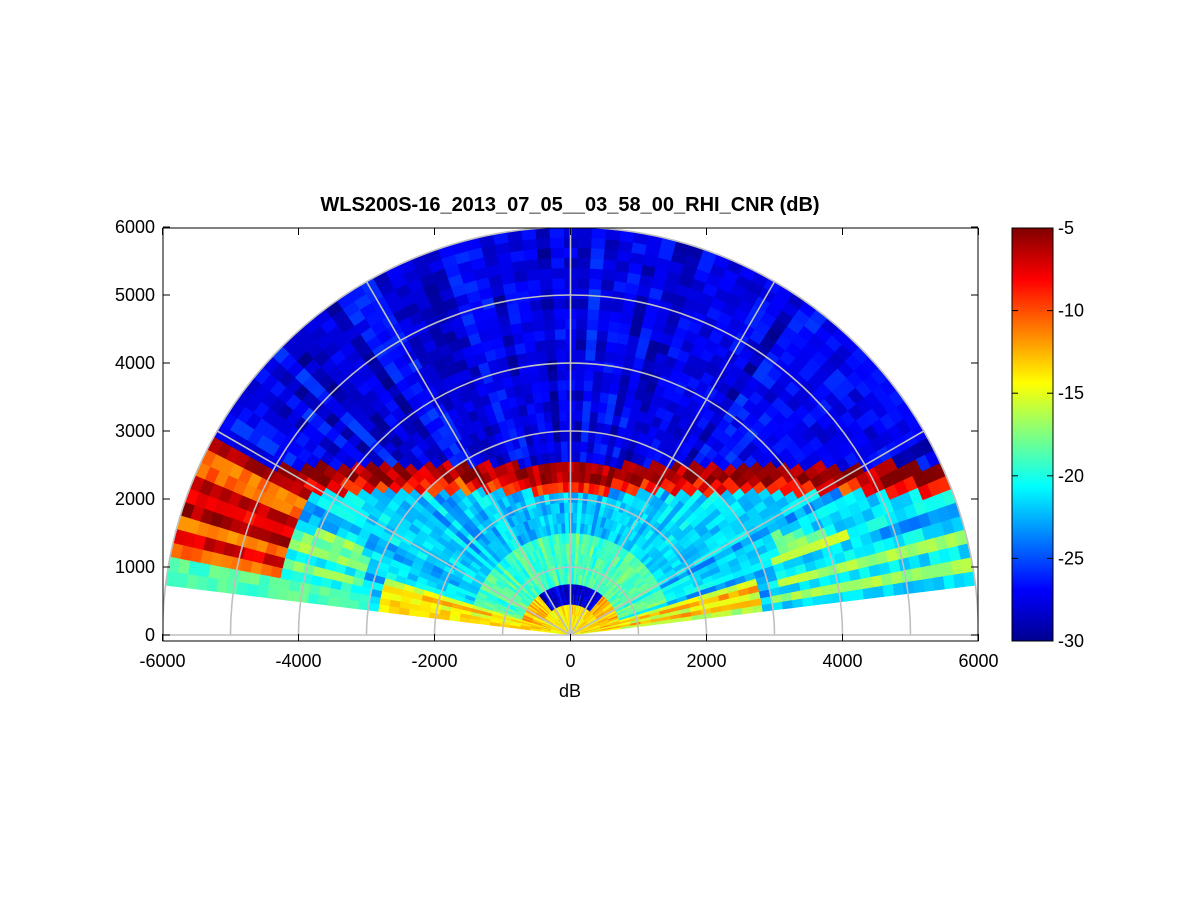  Describe the element at coordinates (1071, 558) in the screenshot. I see `colorbar-tick-label: -25` at that location.